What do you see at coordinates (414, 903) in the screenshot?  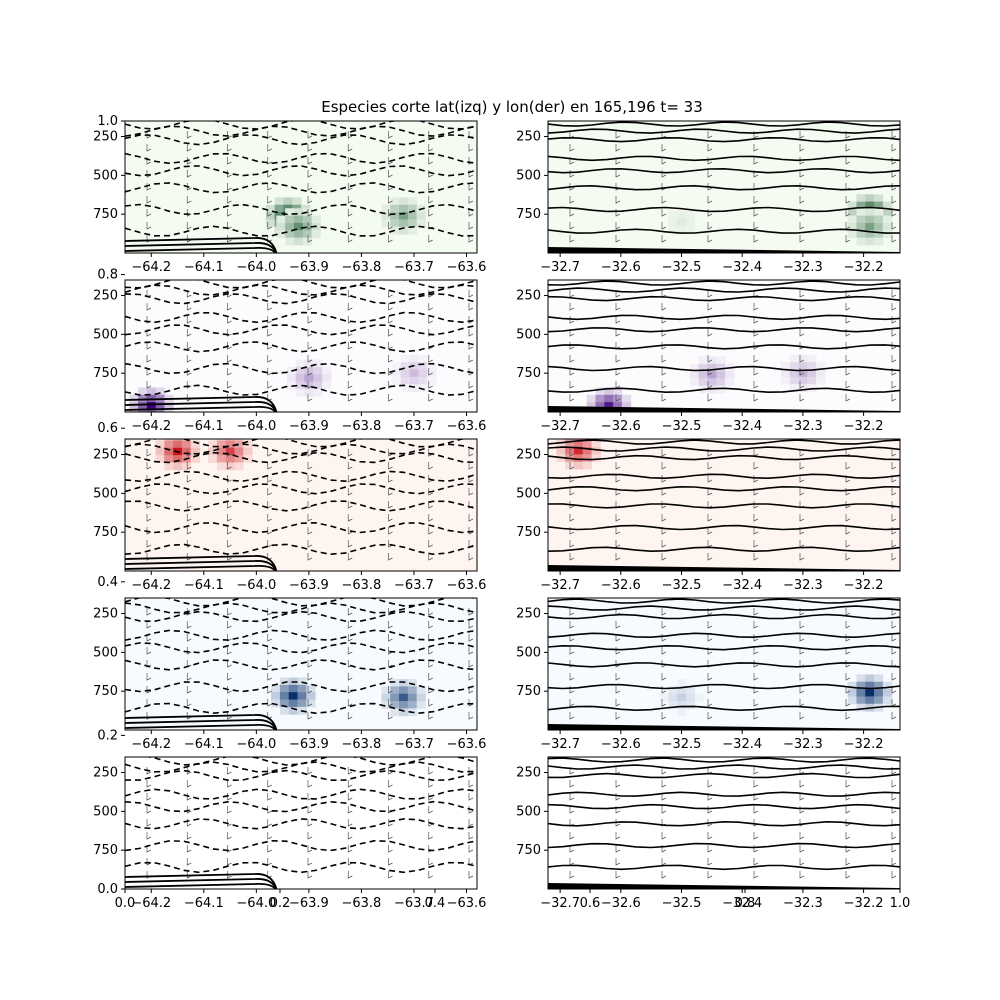 I see `x-tick-label: −63.7` at bounding box center [414, 903].